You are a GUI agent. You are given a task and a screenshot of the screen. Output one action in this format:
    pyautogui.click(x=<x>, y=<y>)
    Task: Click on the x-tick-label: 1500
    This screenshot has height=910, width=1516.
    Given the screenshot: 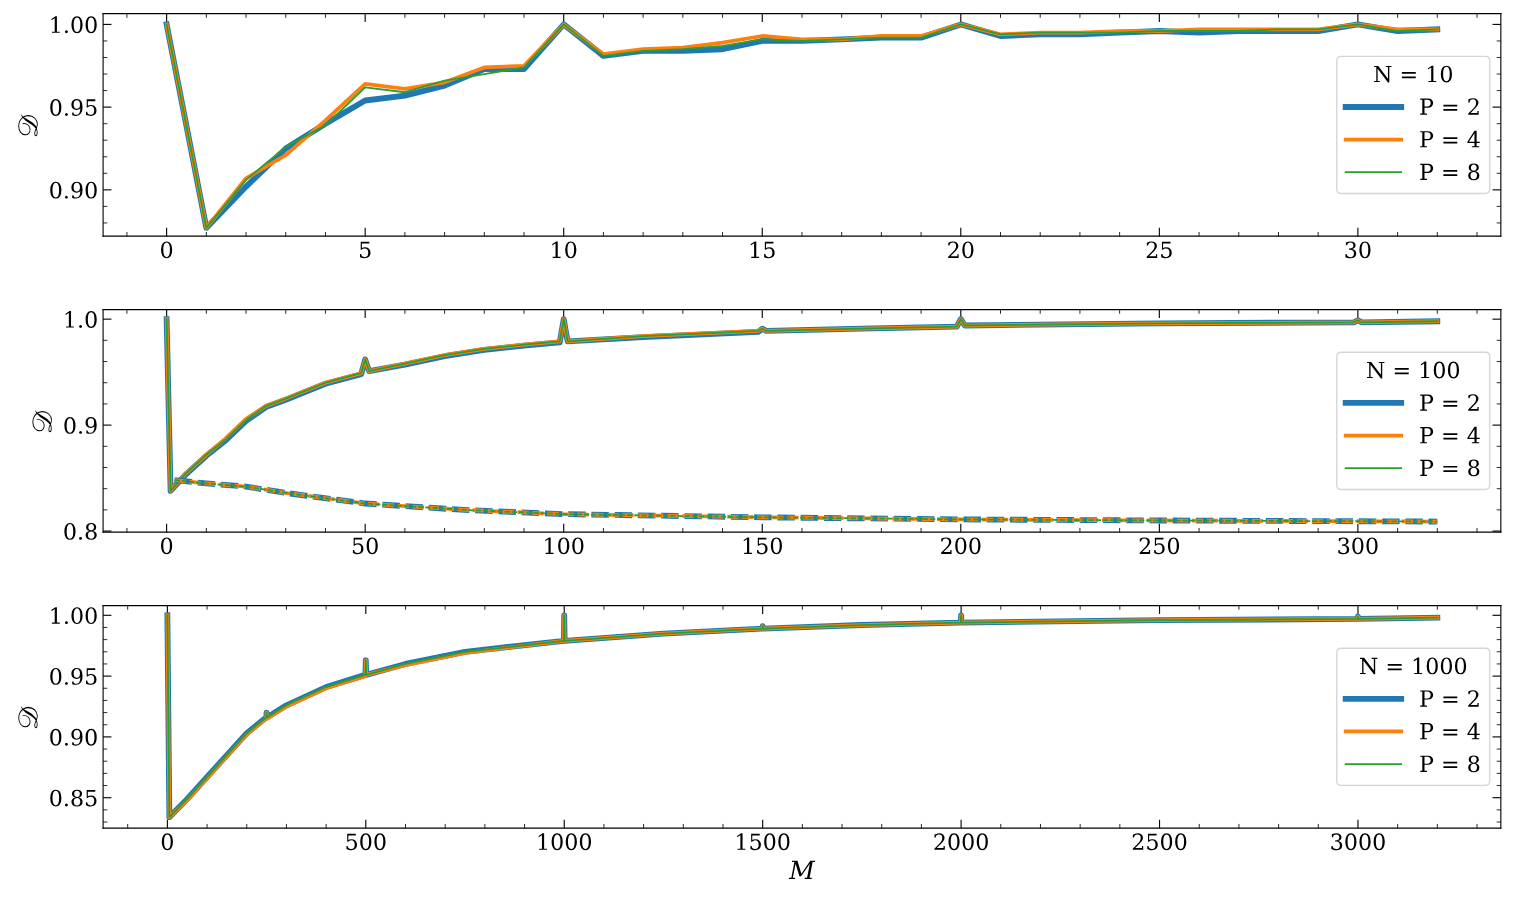 What is the action you would take?
    pyautogui.click(x=763, y=842)
    